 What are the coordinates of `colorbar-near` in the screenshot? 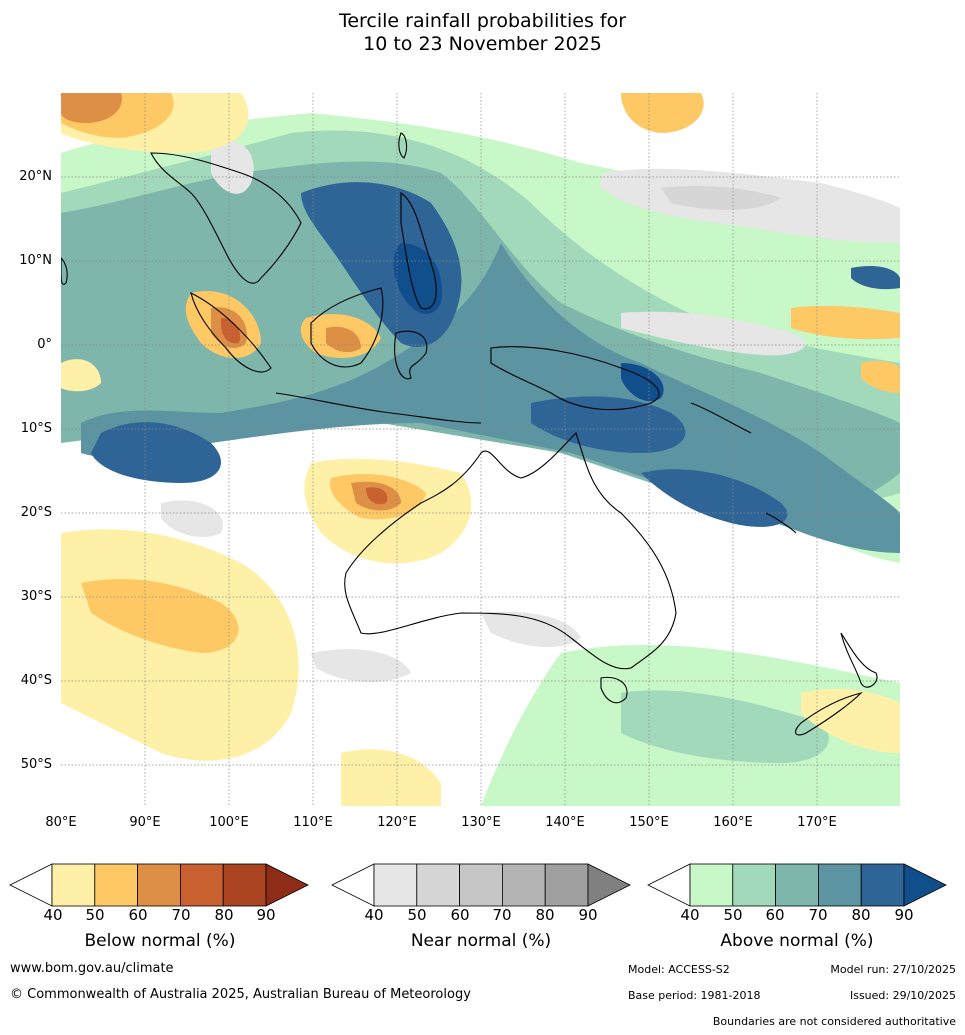 It's located at (481, 885).